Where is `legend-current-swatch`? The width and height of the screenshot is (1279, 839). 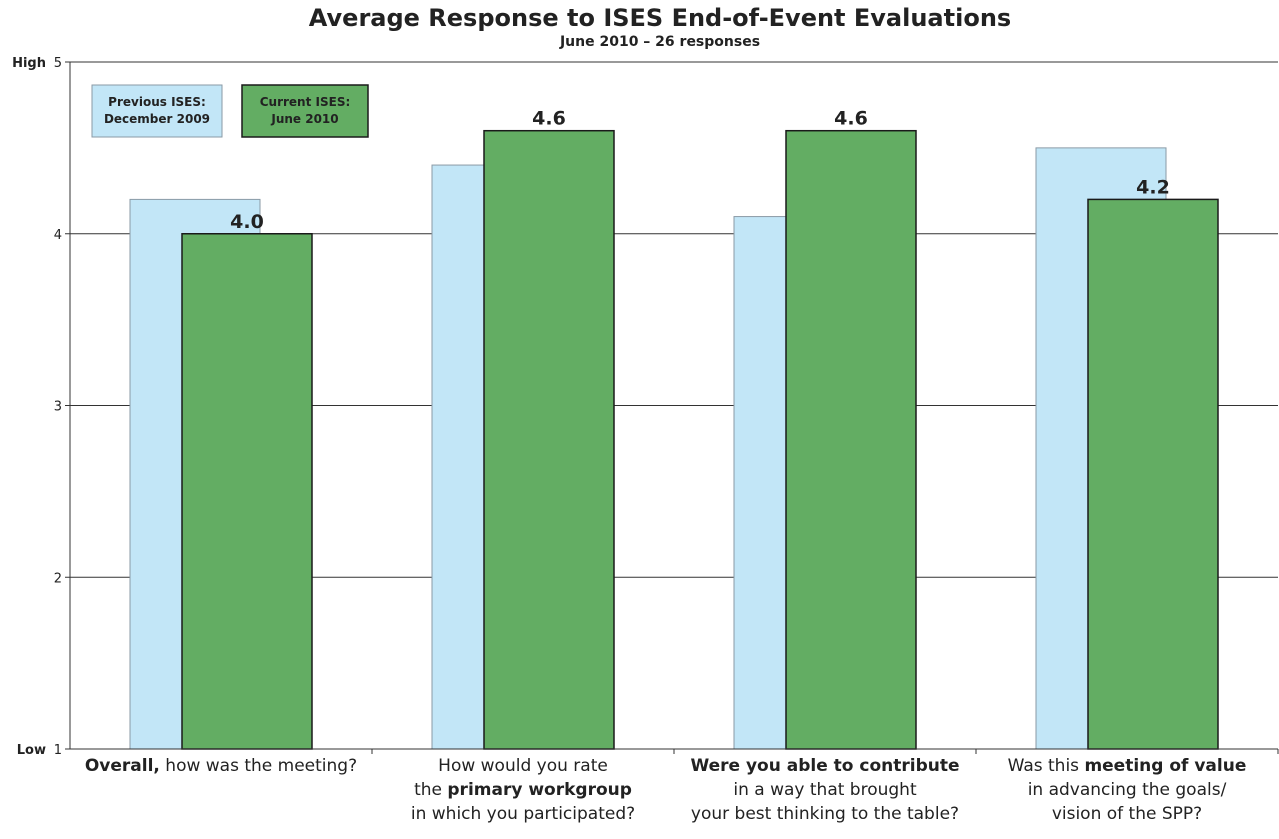 legend-current-swatch is located at coordinates (305, 111).